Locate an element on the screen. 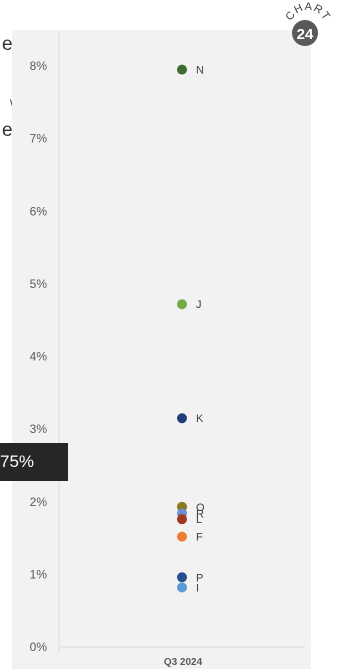 Image resolution: width=340 pixels, height=669 pixels. y-tick-label: 4% is located at coordinates (39, 357).